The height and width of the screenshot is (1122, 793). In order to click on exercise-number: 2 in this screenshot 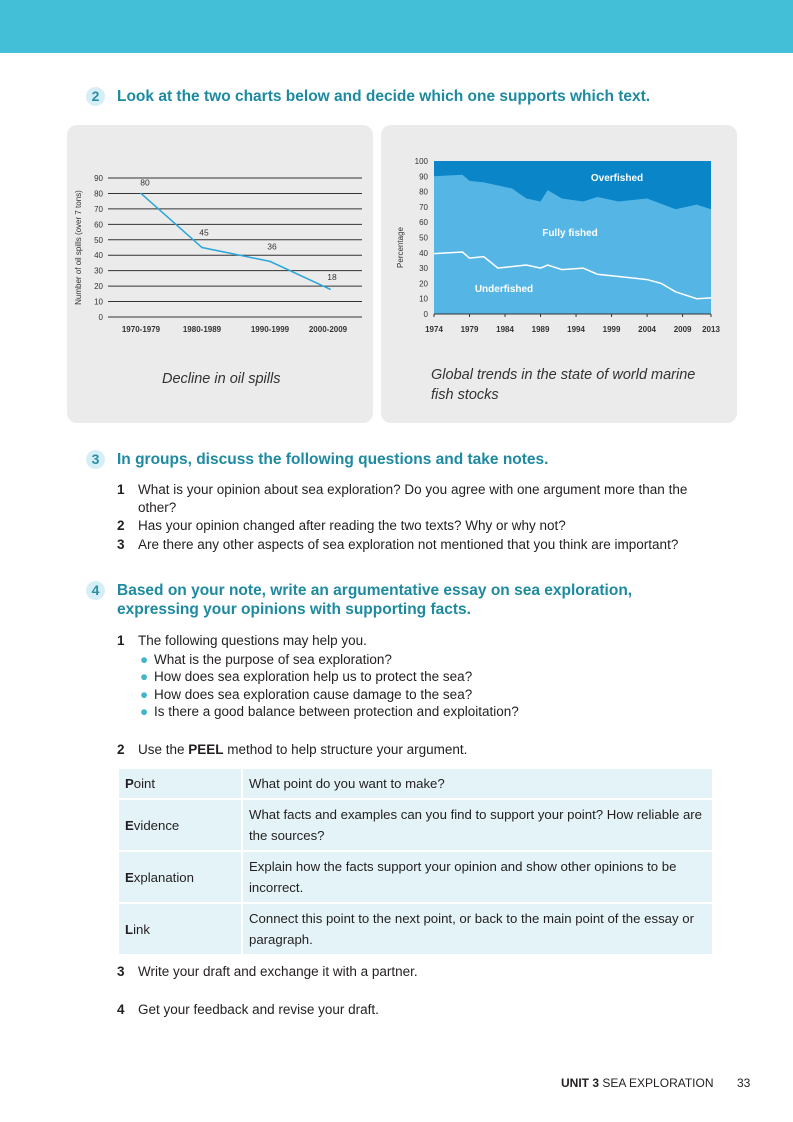, I will do `click(95, 96)`.